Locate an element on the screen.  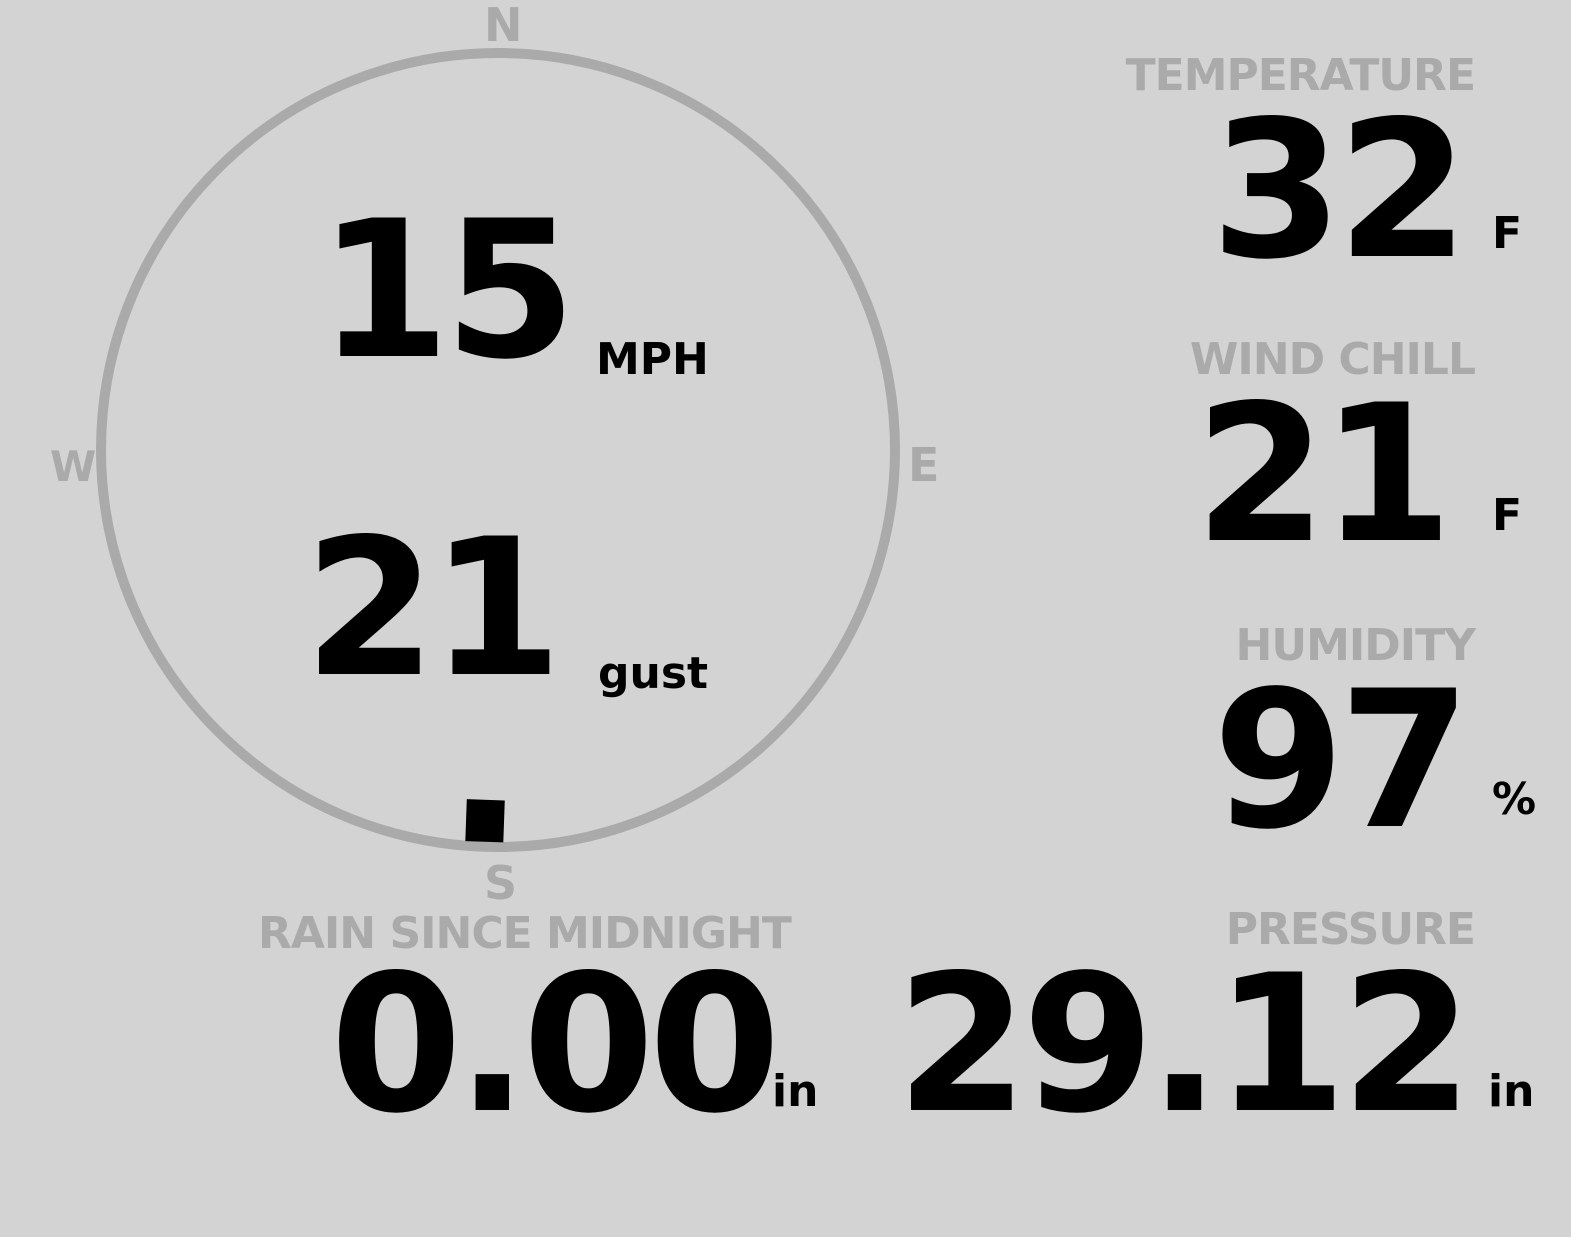
compass-n: N is located at coordinates (503, 26).